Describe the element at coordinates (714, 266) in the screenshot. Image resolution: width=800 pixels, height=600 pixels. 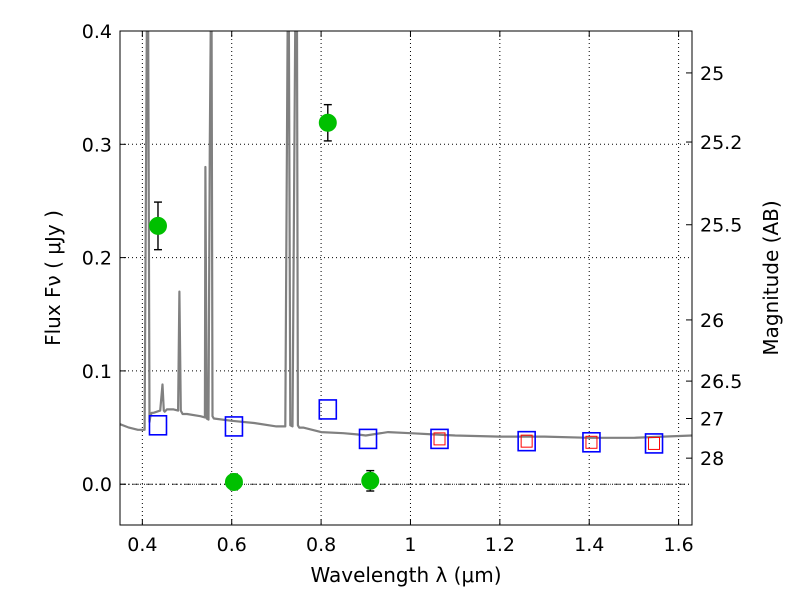
I see `y-axis-right: 25 25.2 25.5 26 26.5 27 28` at that location.